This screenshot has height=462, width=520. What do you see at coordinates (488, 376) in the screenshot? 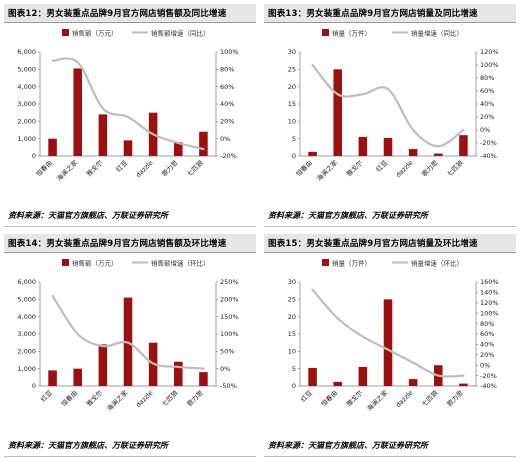
I see `y-right-tick-label: -20%` at bounding box center [488, 376].